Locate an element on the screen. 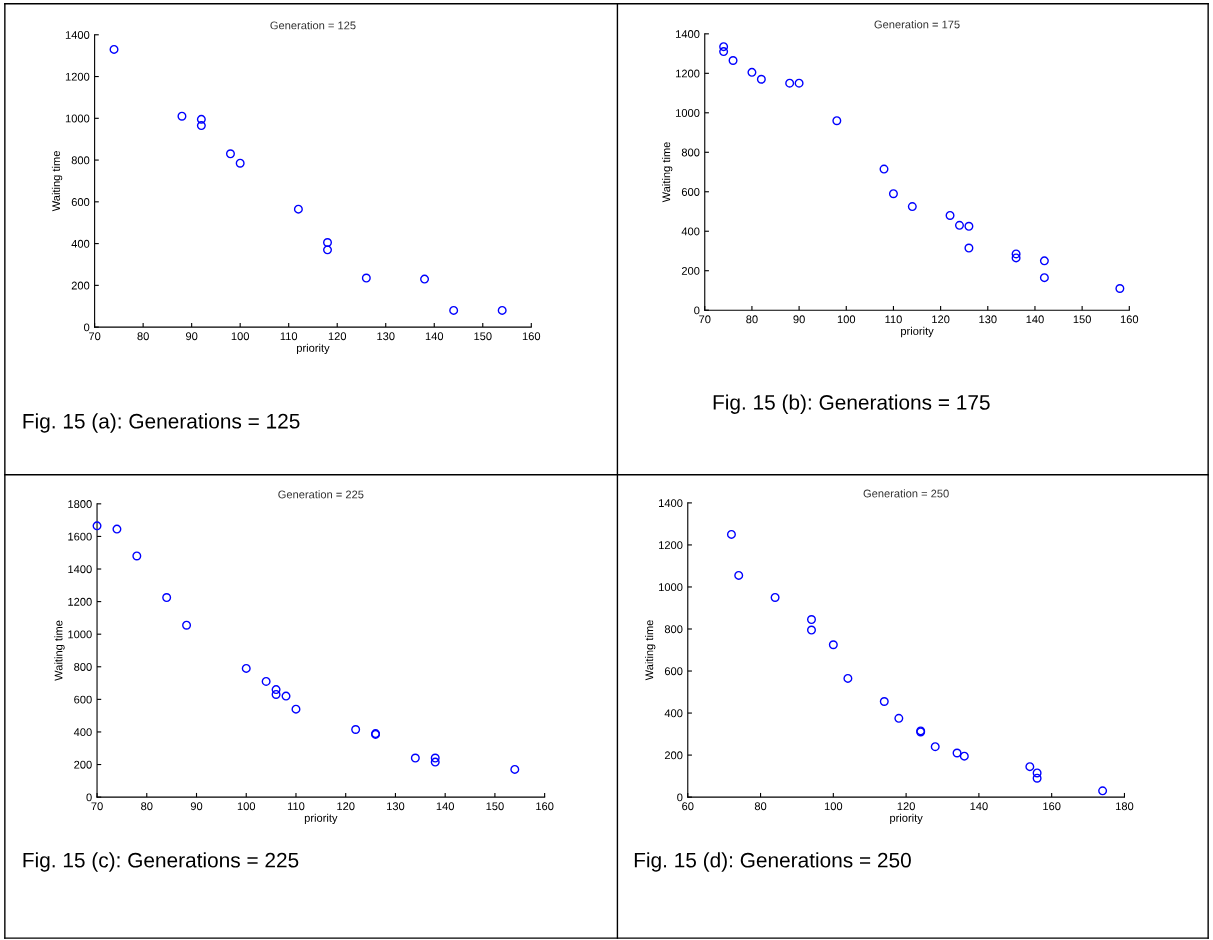 This screenshot has height=940, width=1213. chart-title: Generation = 250 is located at coordinates (906, 493).